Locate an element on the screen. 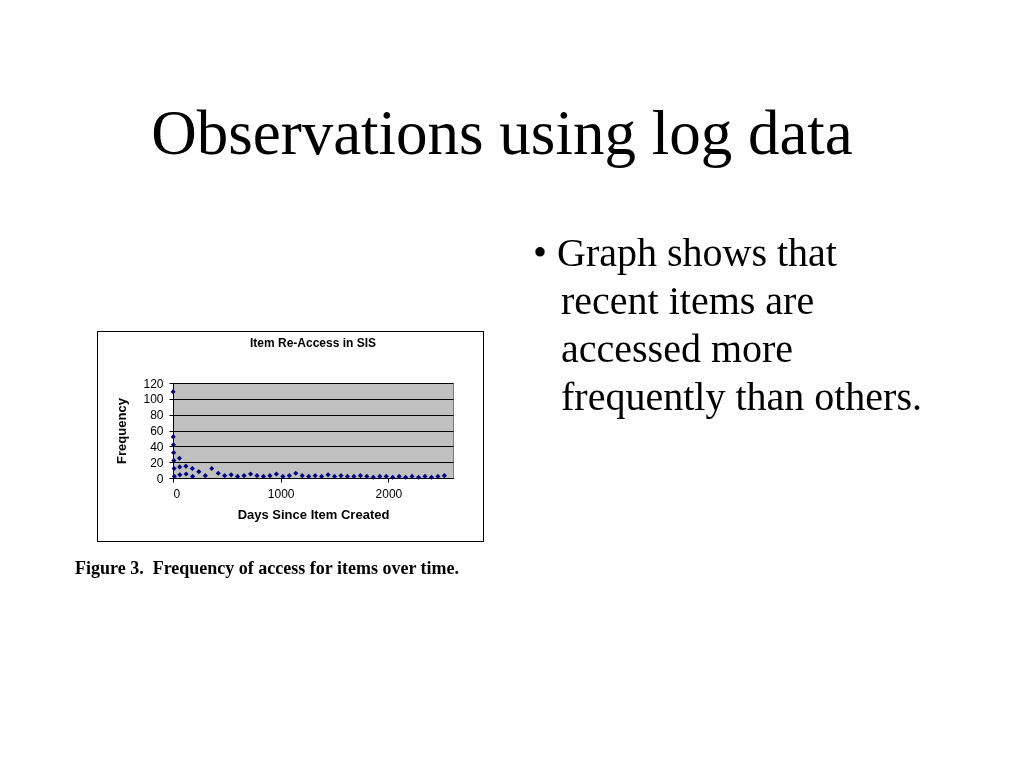  y-tick-label: 0 is located at coordinates (160, 478).